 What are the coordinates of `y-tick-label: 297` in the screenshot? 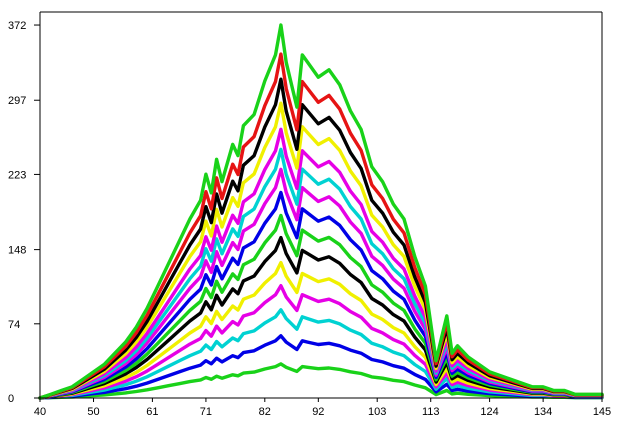 It's located at (17, 101).